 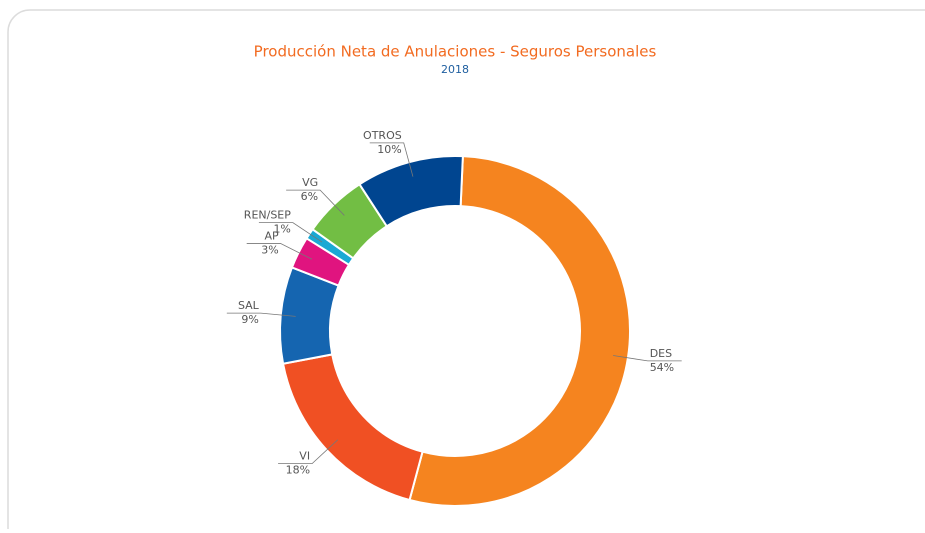 I want to click on slice-value: 10%, so click(x=389, y=149).